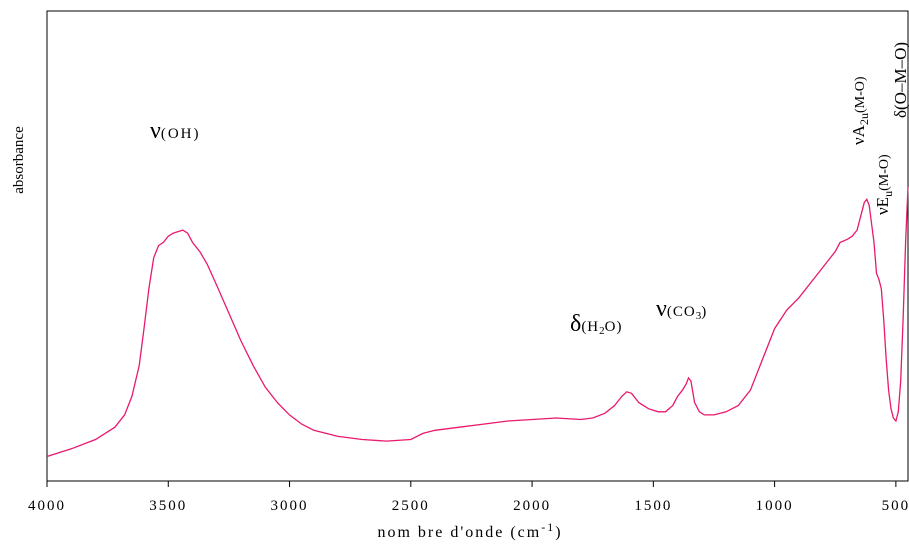  Describe the element at coordinates (860, 94) in the screenshot. I see `annotation-a2u-text: (M-O)` at that location.